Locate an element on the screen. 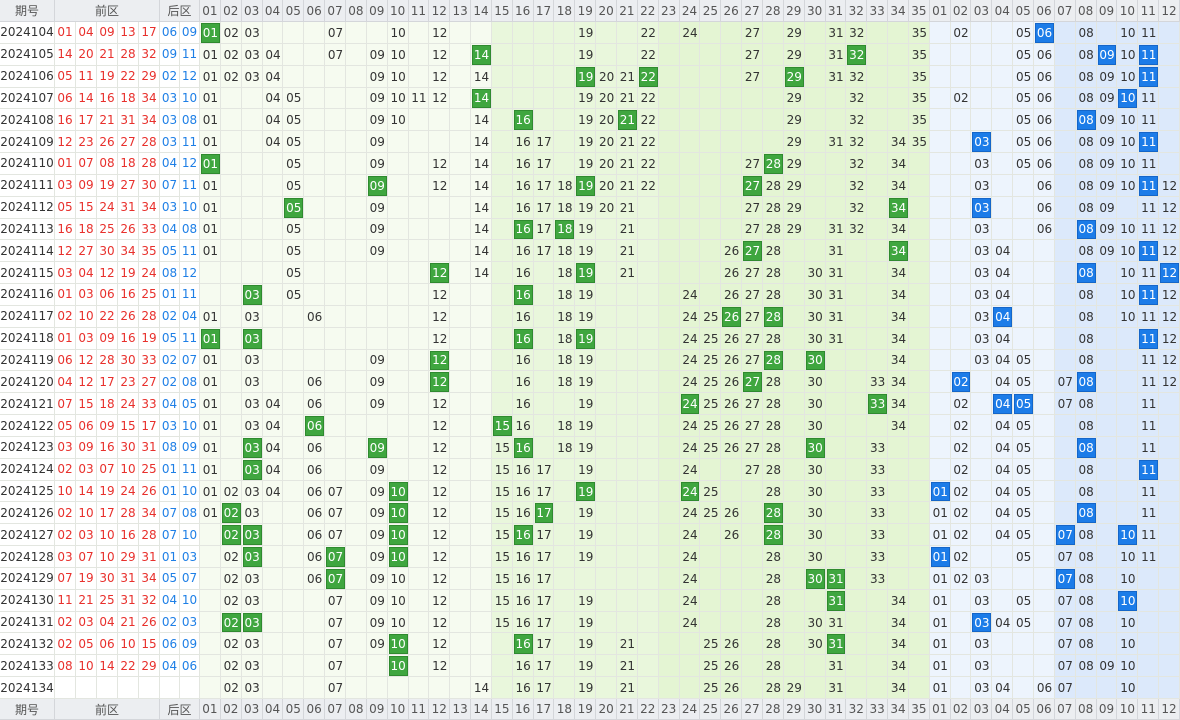 The width and height of the screenshot is (1180, 720). back-number: 04 is located at coordinates (170, 164).